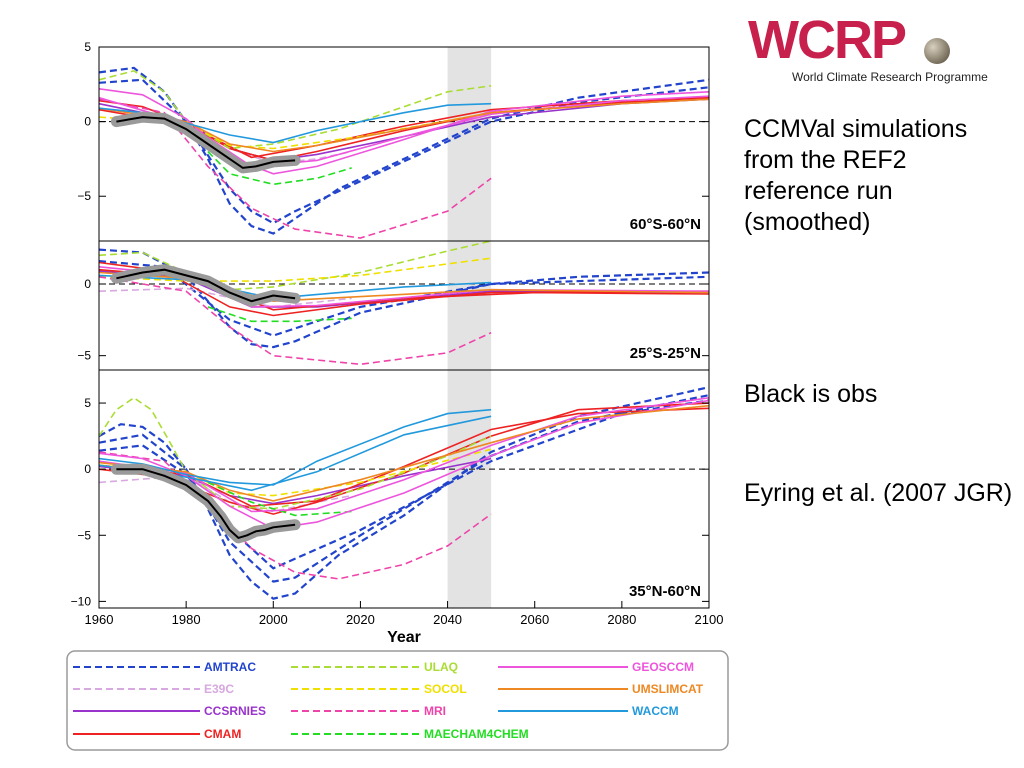 This screenshot has width=1024, height=768. What do you see at coordinates (219, 689) in the screenshot?
I see `legend-label-e39c: E39C` at bounding box center [219, 689].